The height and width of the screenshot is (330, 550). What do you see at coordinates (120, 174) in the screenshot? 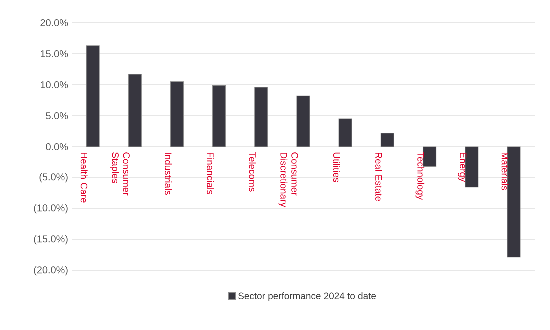
I see `x-tick-label: Consumer Staples` at bounding box center [120, 174].